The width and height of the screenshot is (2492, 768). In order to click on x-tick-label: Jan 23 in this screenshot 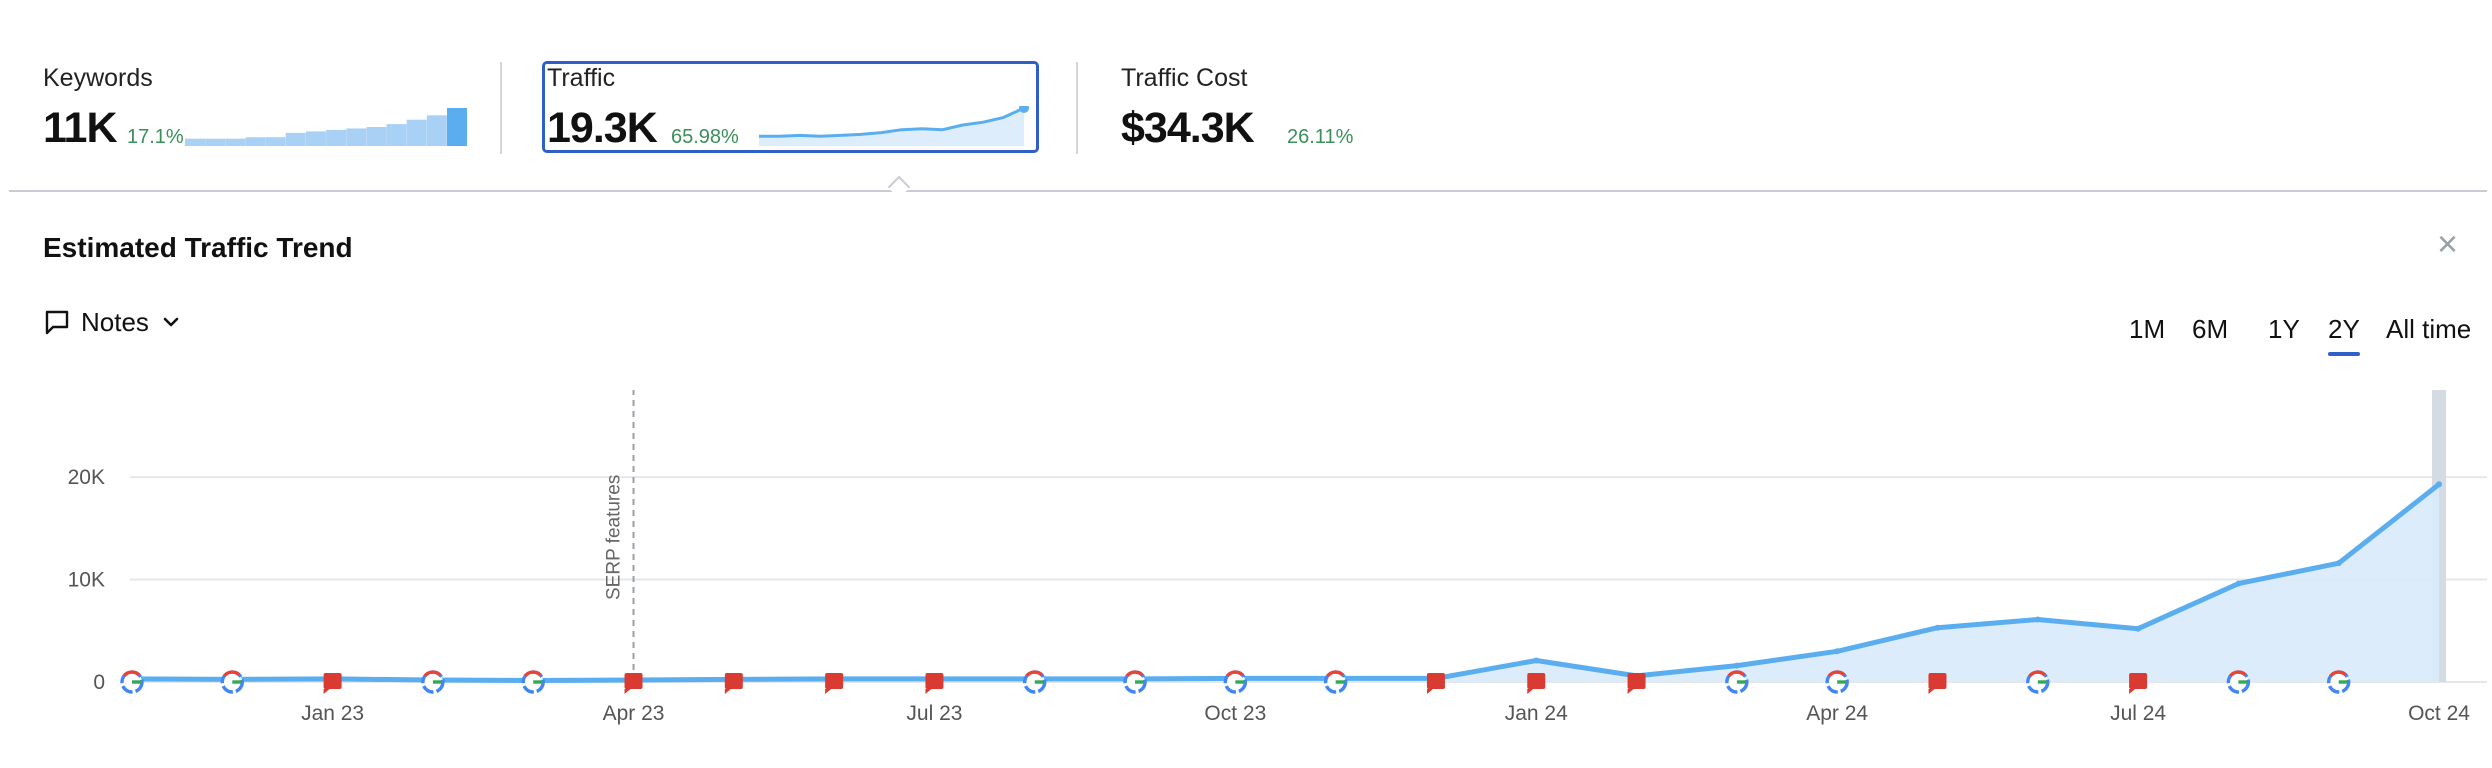, I will do `click(332, 713)`.